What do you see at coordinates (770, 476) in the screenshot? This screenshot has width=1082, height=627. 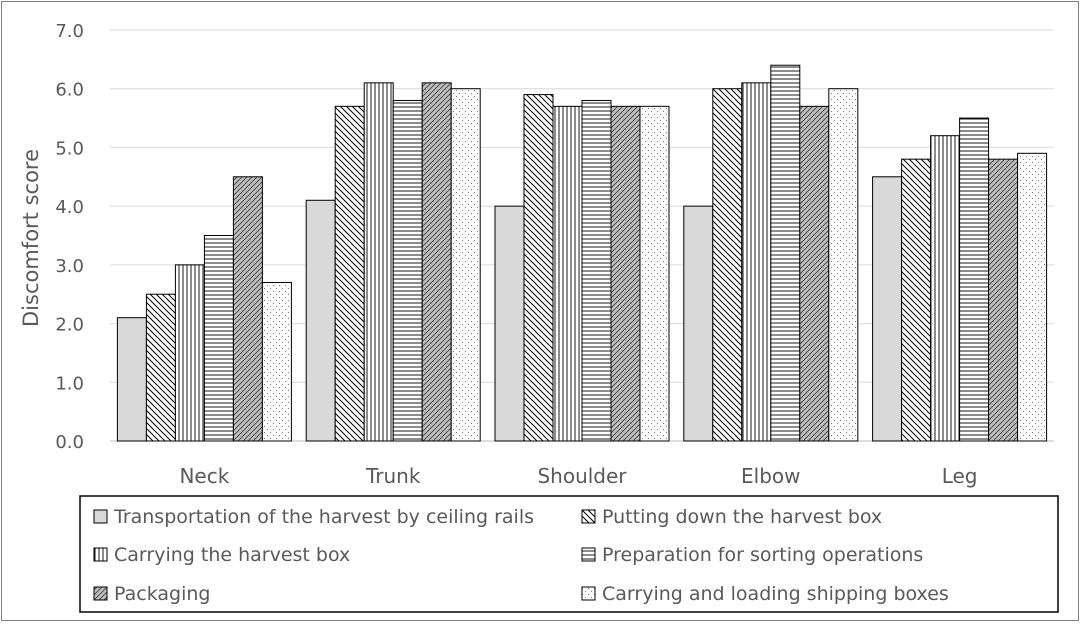 I see `x-tick-label: Elbow` at bounding box center [770, 476].